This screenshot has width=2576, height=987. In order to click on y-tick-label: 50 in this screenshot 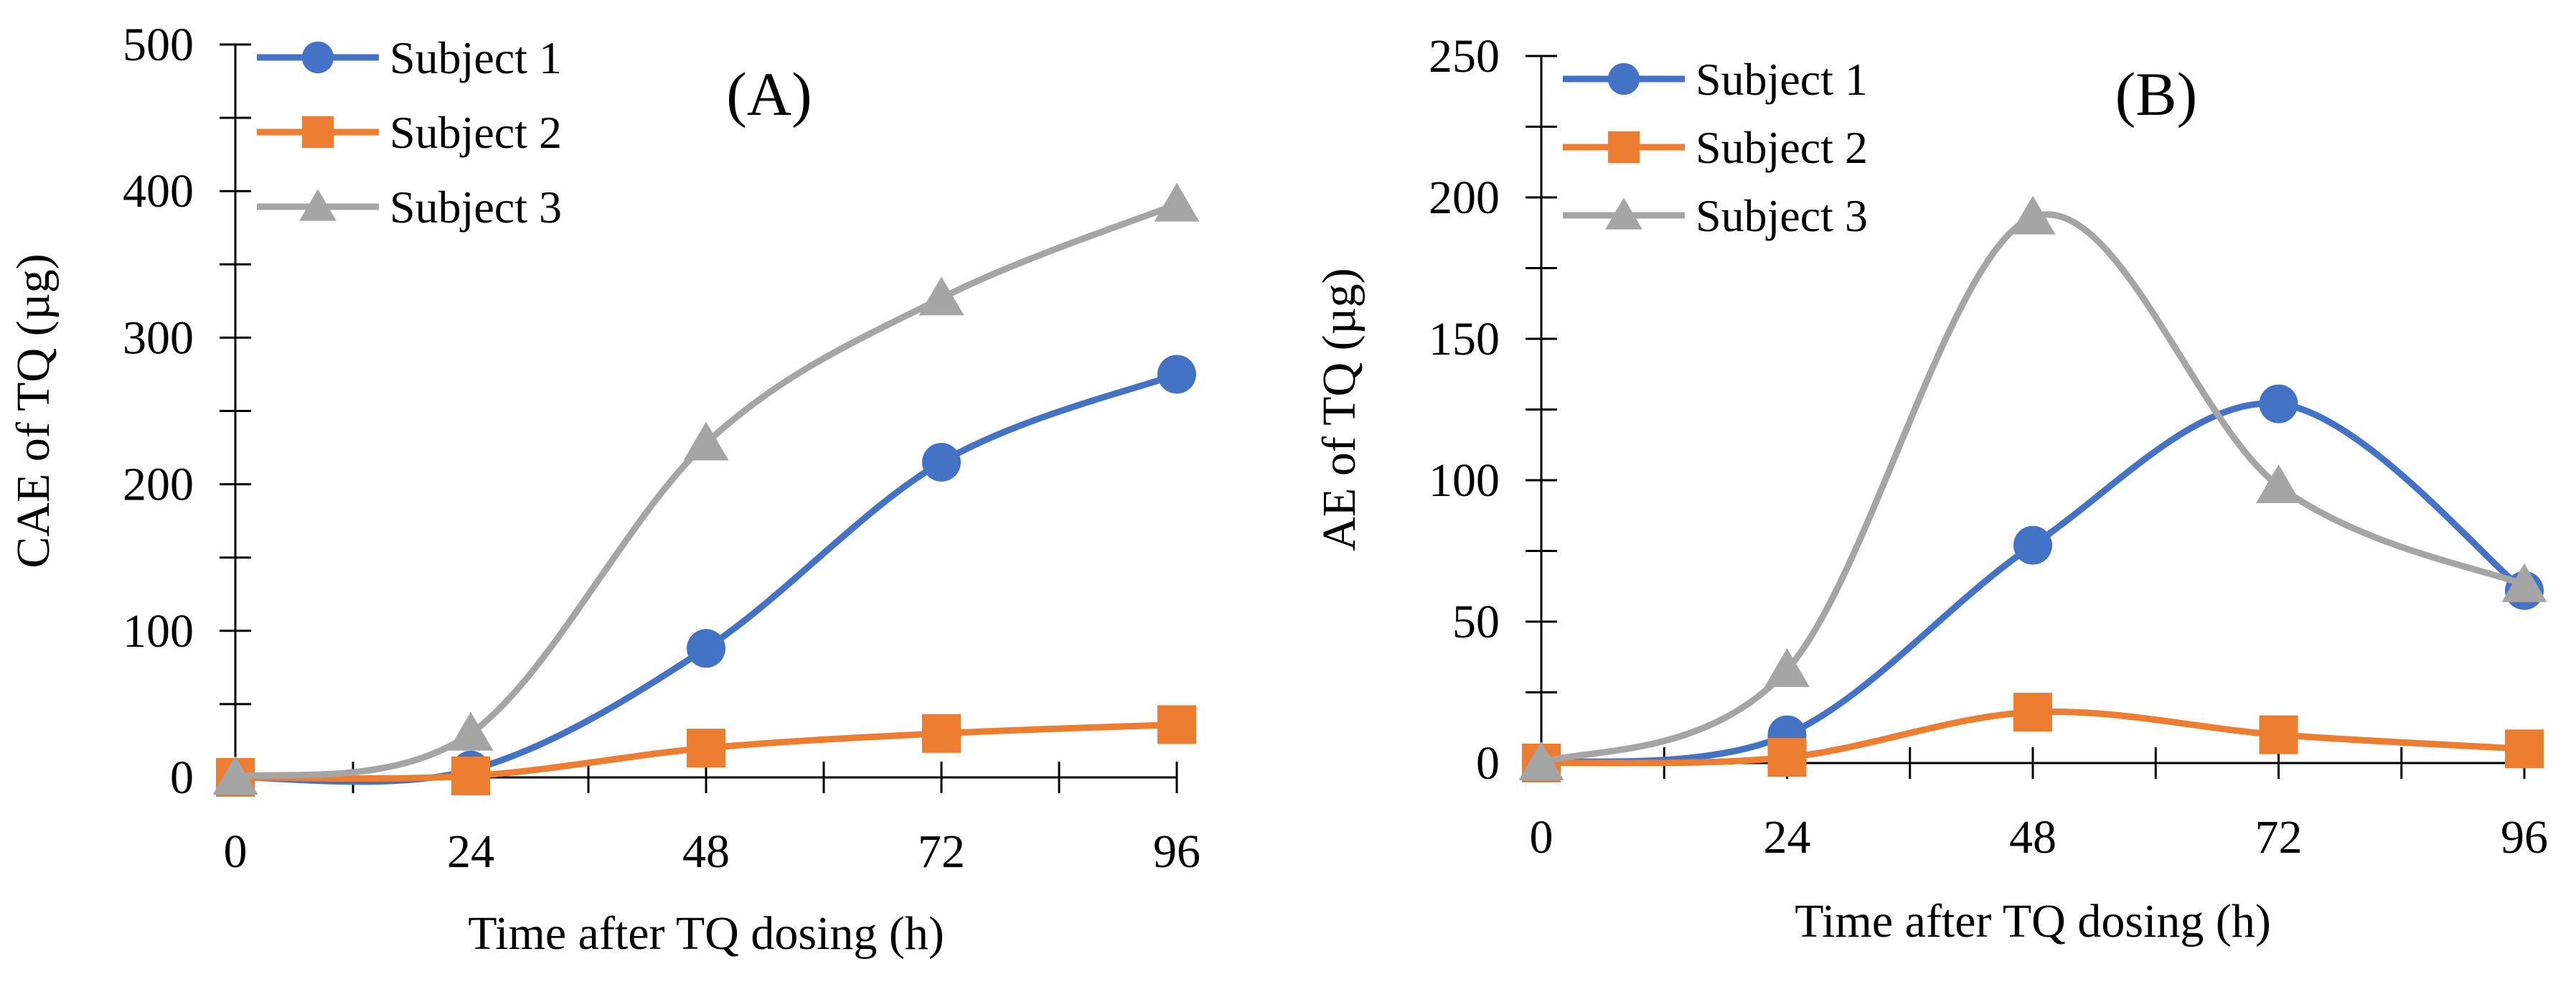, I will do `click(1476, 622)`.